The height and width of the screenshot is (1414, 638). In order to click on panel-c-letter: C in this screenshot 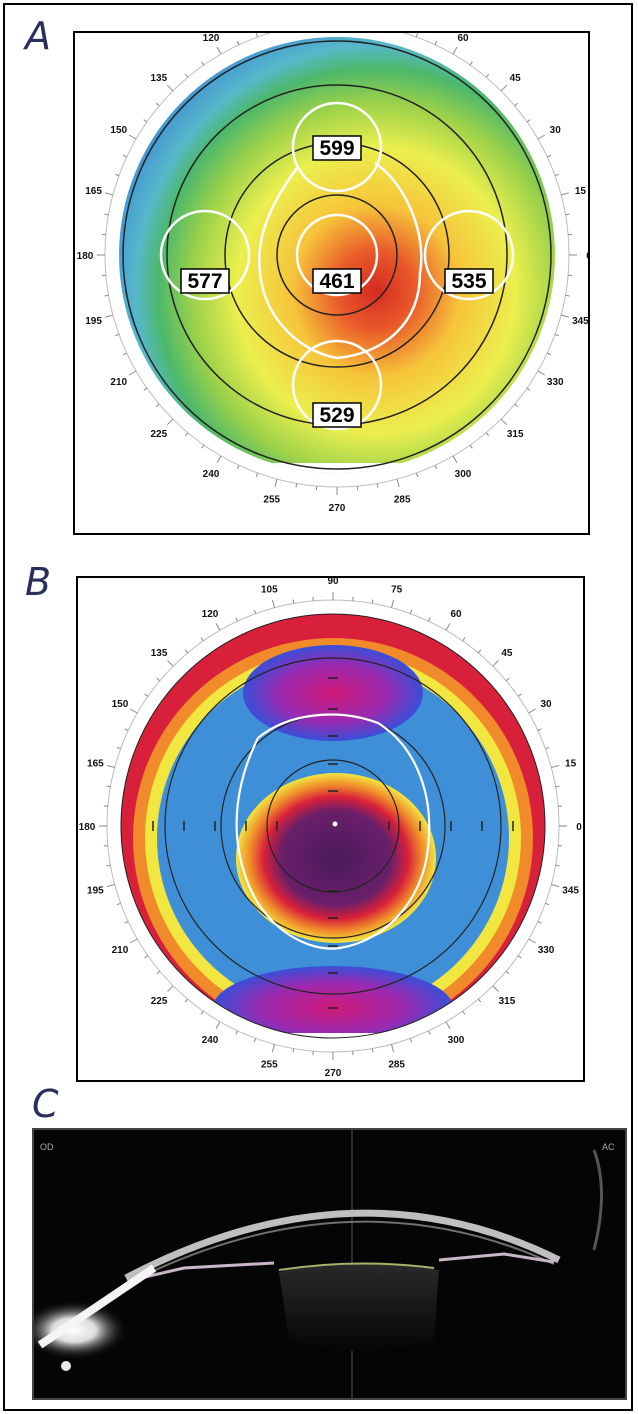, I will do `click(45, 1104)`.